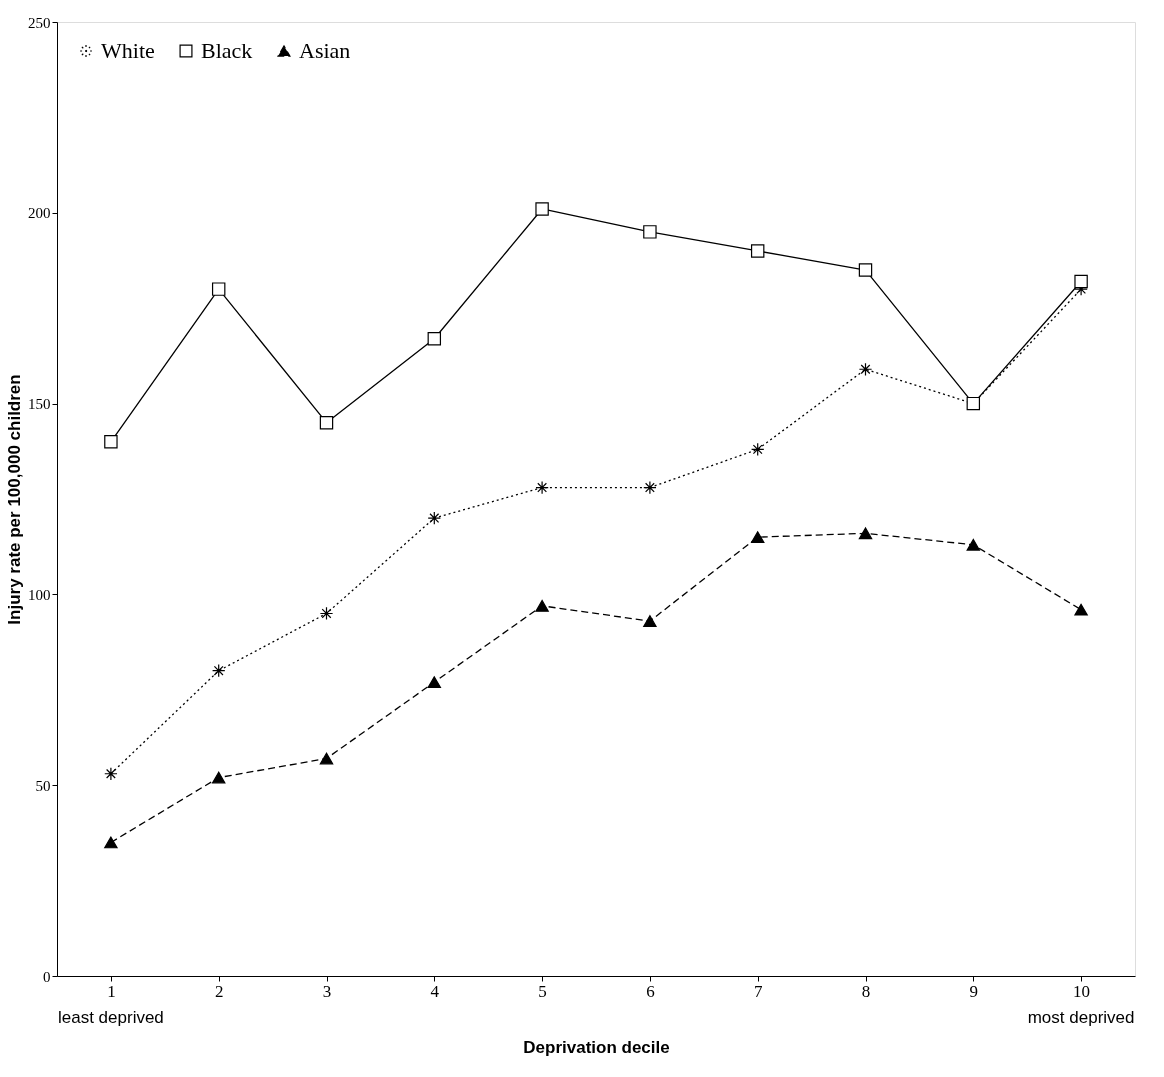  What do you see at coordinates (650, 991) in the screenshot?
I see `x-tick-label: 6` at bounding box center [650, 991].